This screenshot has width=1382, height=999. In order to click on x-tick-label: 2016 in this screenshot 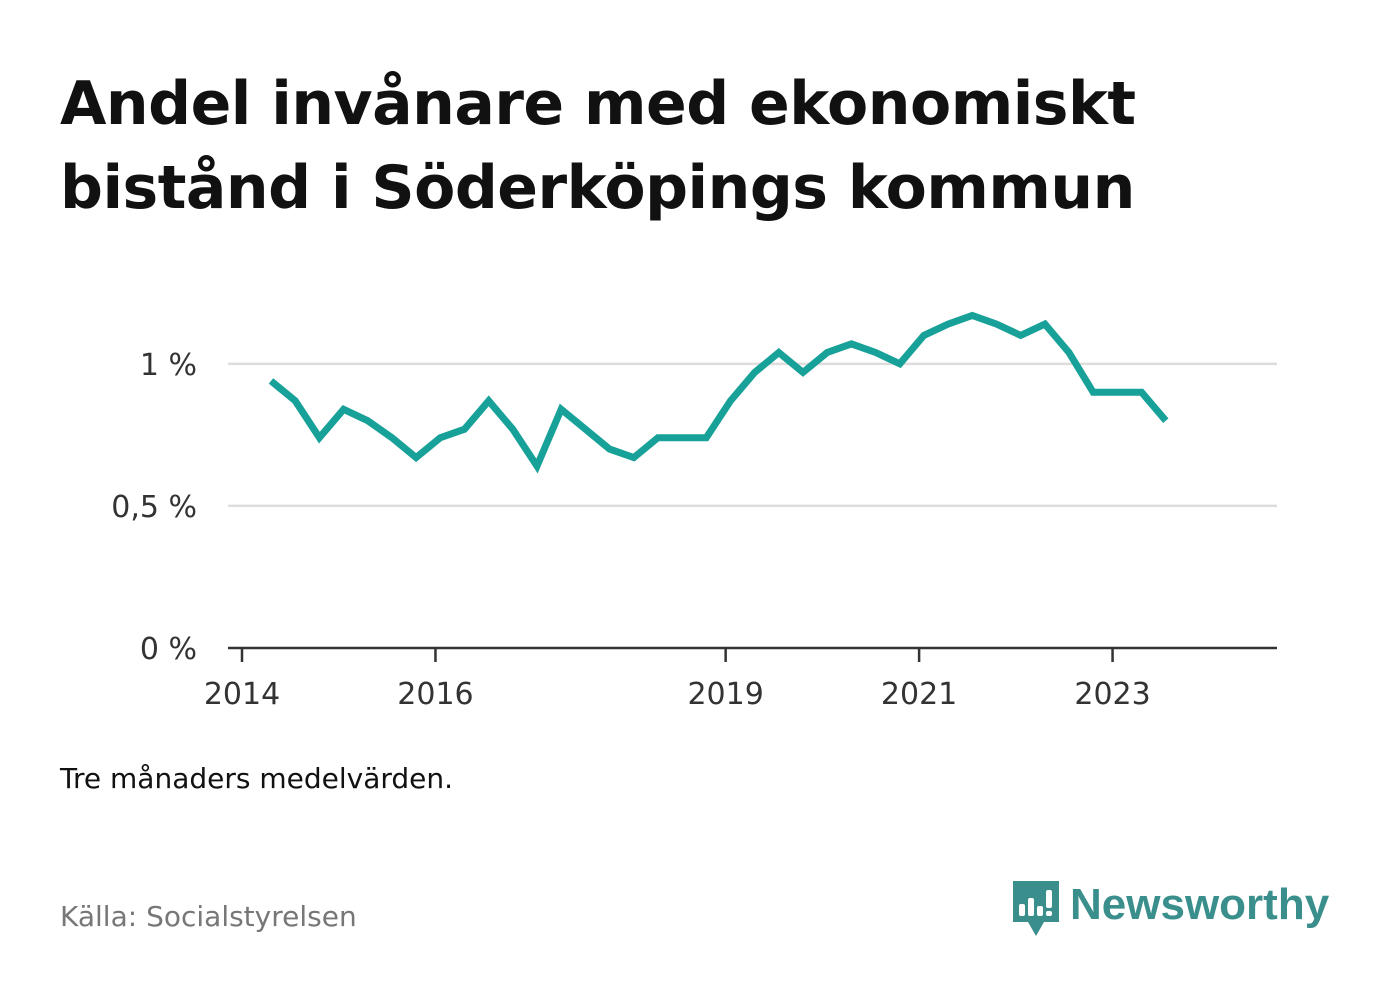, I will do `click(435, 694)`.